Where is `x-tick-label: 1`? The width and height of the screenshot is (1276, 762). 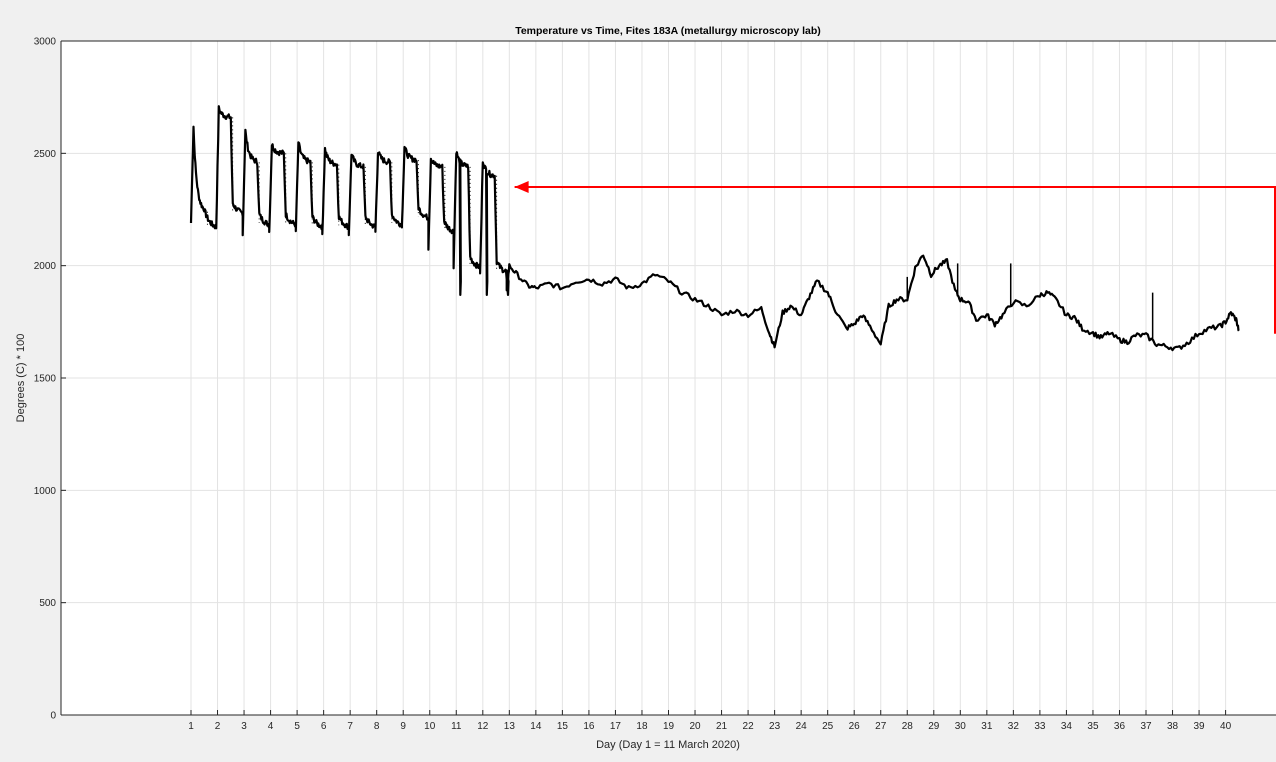
x-tick-label: 1 is located at coordinates (191, 726).